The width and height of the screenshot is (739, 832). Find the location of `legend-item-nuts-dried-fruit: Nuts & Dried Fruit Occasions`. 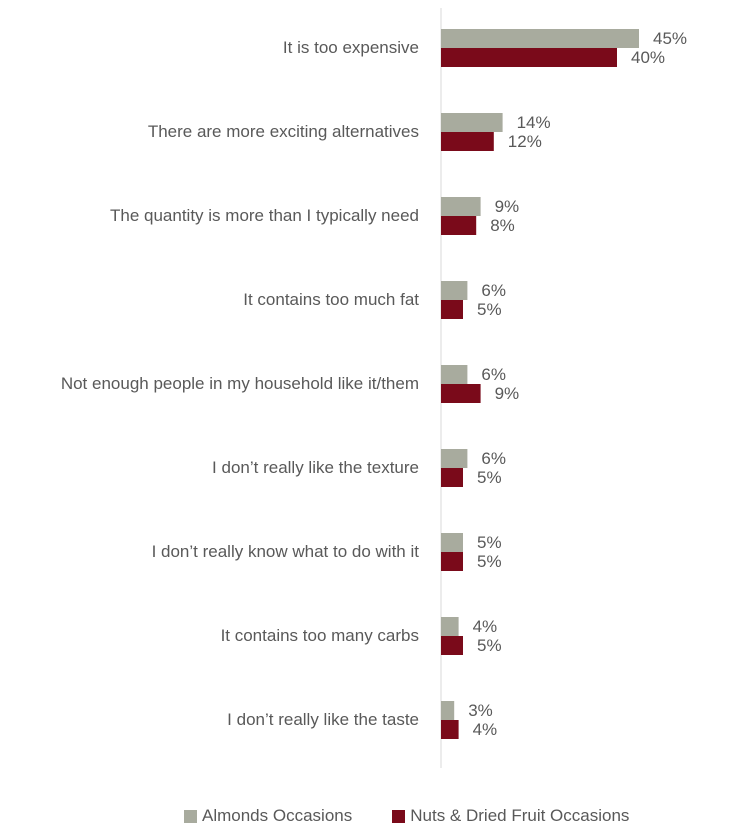

legend-item-nuts-dried-fruit: Nuts & Dried Fruit Occasions is located at coordinates (510, 816).